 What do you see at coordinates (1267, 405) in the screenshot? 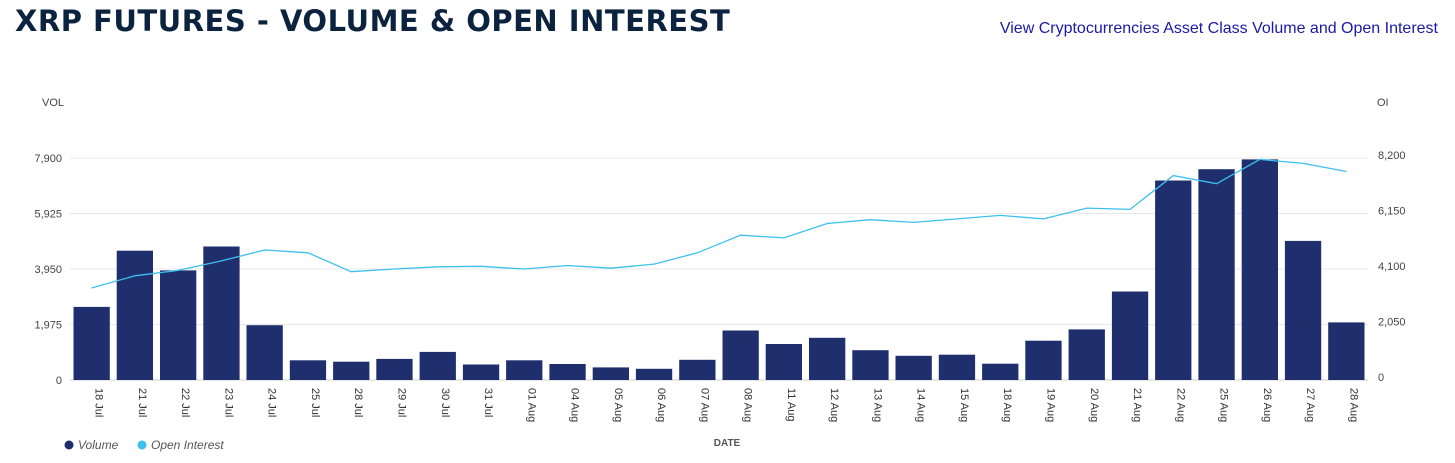
I see `x-tick-label: 26 Aug` at bounding box center [1267, 405].